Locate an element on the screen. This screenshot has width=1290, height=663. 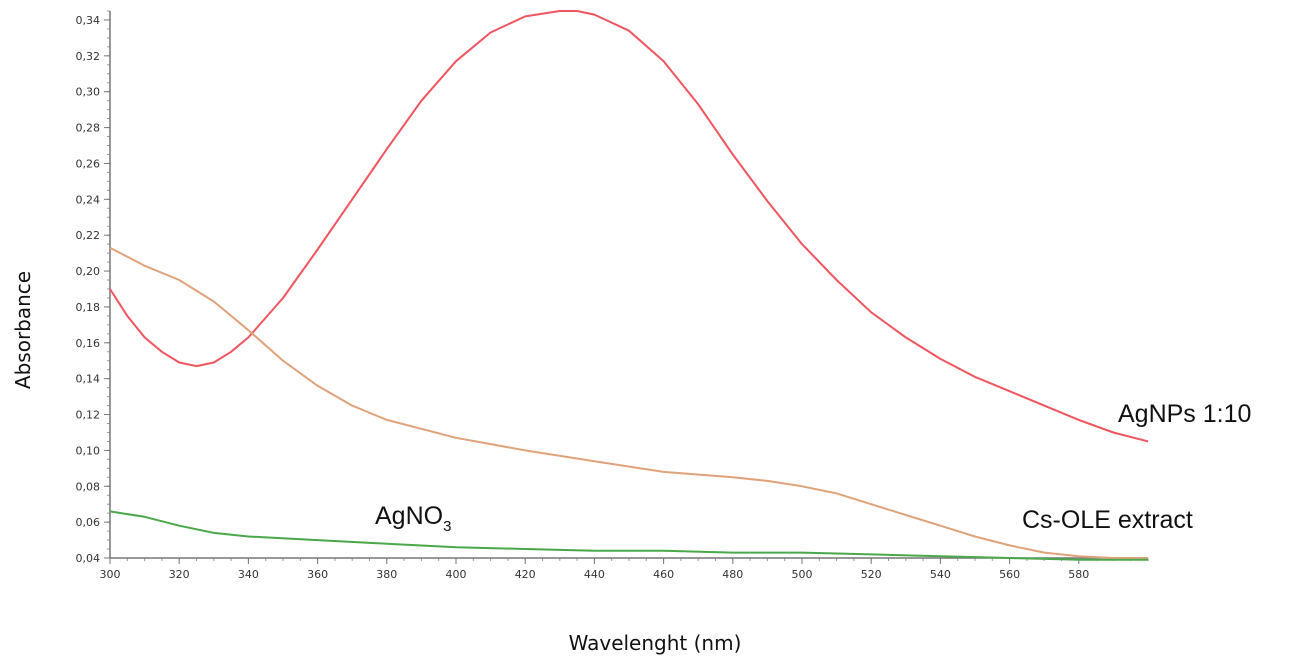
x-axis-title: Wavelenght (nm) is located at coordinates (655, 643).